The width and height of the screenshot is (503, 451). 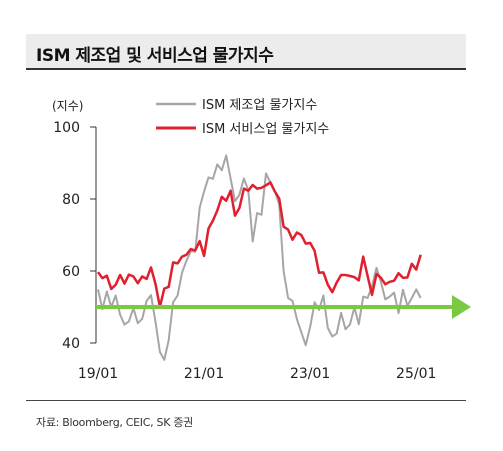 I want to click on trend-arrow-head, so click(x=461, y=307).